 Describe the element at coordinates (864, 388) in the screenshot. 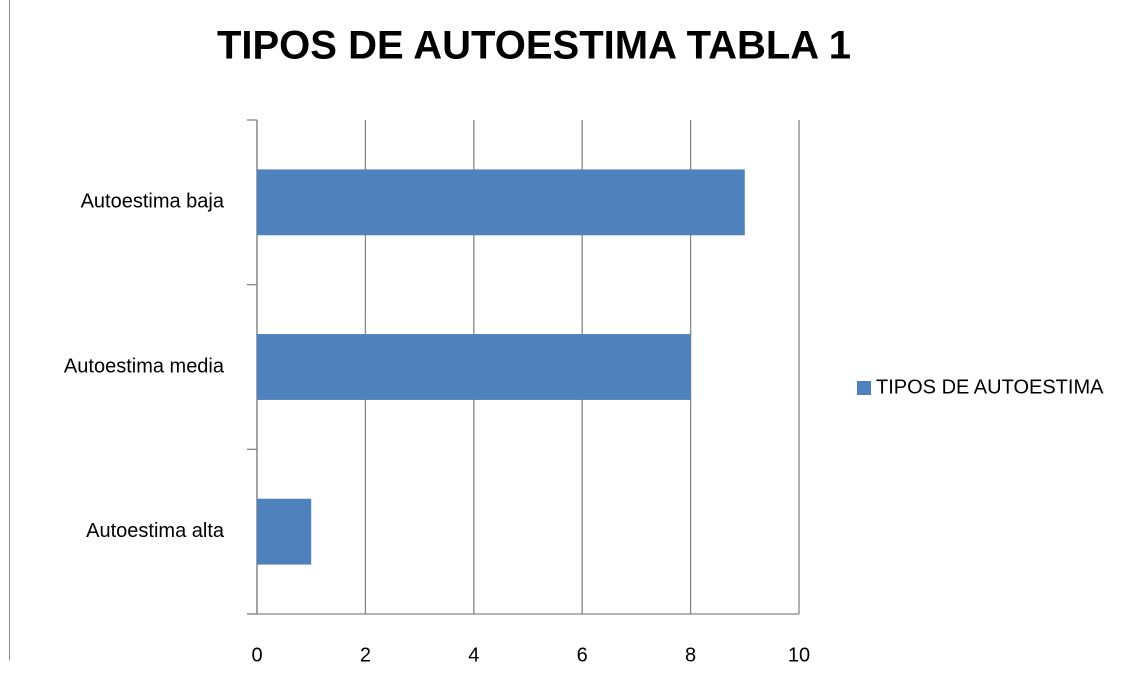

I see `legend-swatch` at that location.